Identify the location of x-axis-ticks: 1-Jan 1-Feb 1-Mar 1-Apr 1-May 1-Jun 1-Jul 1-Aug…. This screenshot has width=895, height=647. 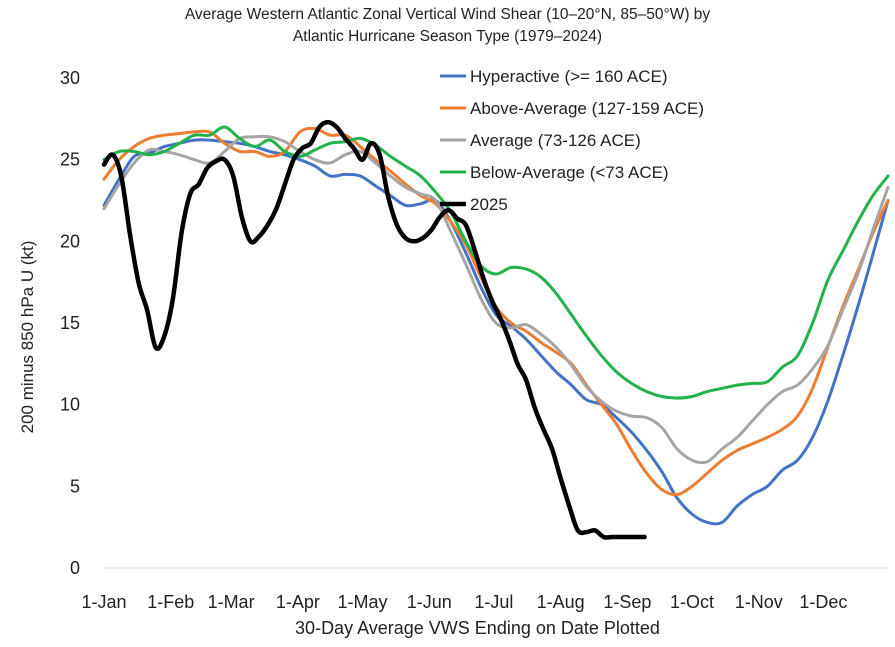
(464, 602).